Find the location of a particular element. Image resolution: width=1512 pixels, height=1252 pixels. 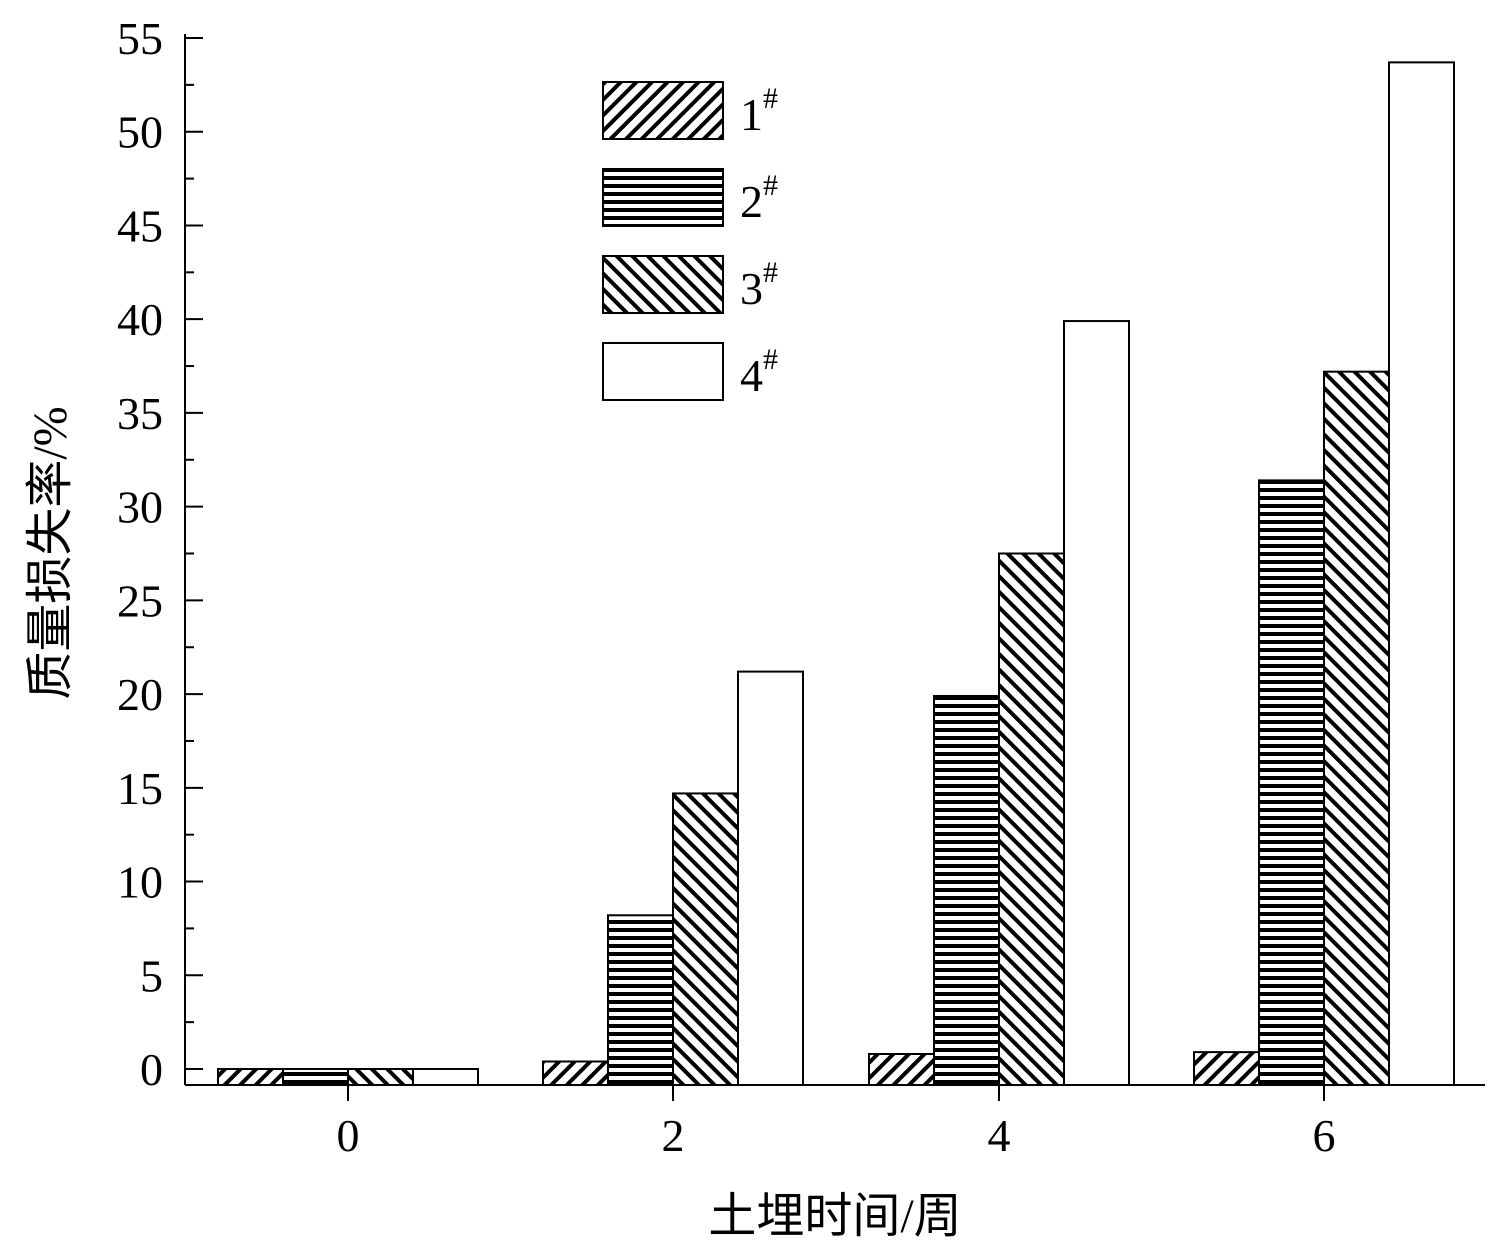

legend: 1# 2# 3# 4# is located at coordinates (690, 241).